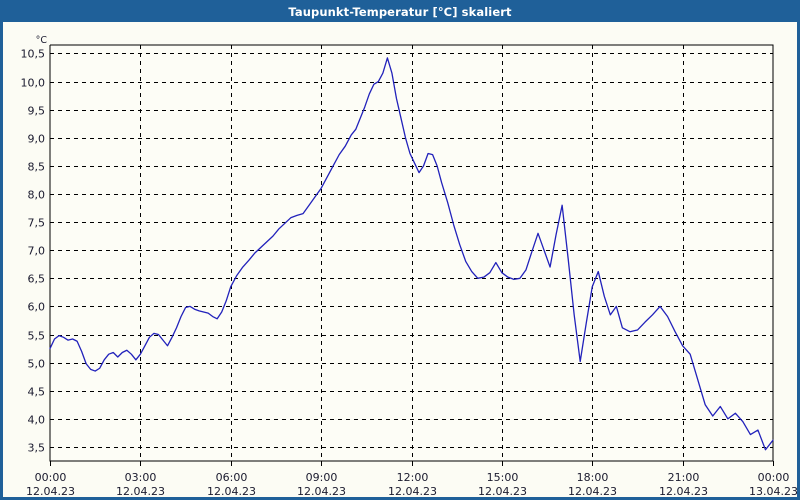 This screenshot has height=500, width=800. What do you see at coordinates (37, 251) in the screenshot?
I see `y-axis-tick-label: 7,0` at bounding box center [37, 251].